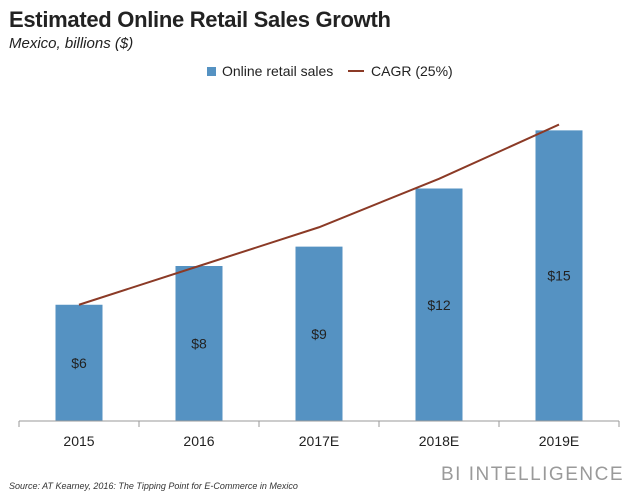  Describe the element at coordinates (532, 474) in the screenshot. I see `brand-logo: BI INTELLIGENCE` at that location.